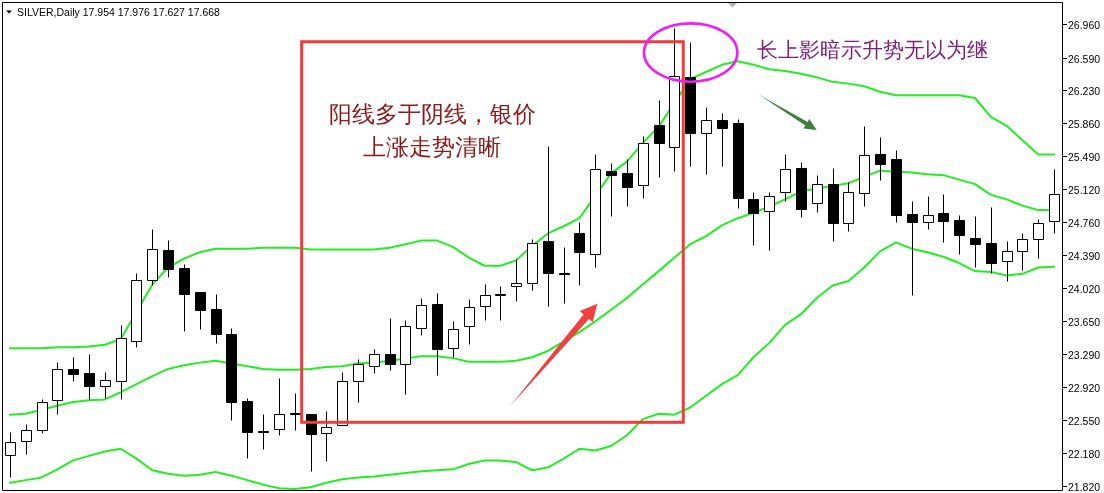 This screenshot has width=1104, height=493. Describe the element at coordinates (1084, 486) in the screenshot. I see `y-tick-label: 21.820` at that location.